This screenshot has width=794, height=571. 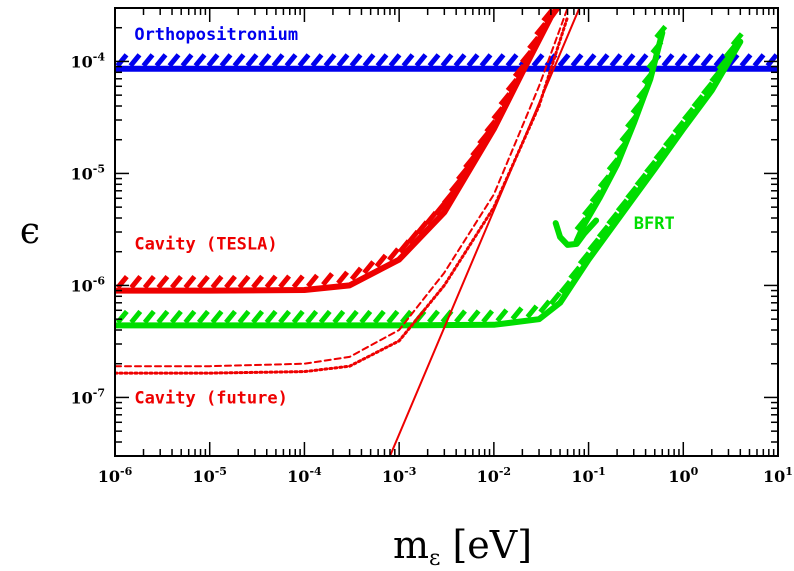 What do you see at coordinates (115, 475) in the screenshot?
I see `x-tick-label: 10-6` at bounding box center [115, 475].